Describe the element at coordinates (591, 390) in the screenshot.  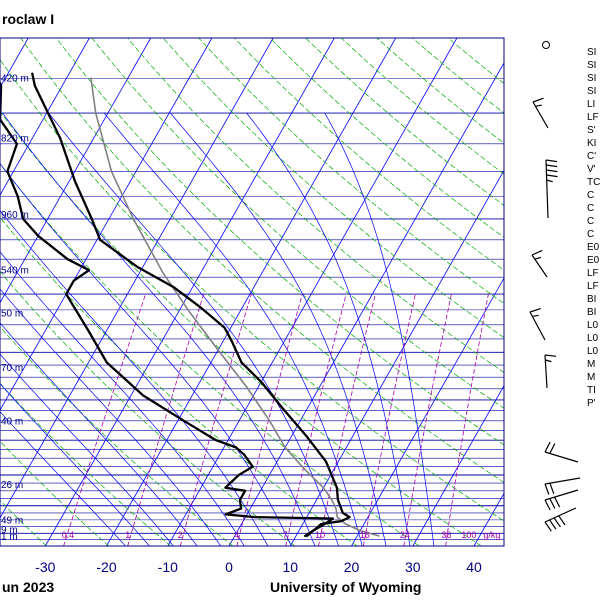
I see `index-label: TI` at that location.